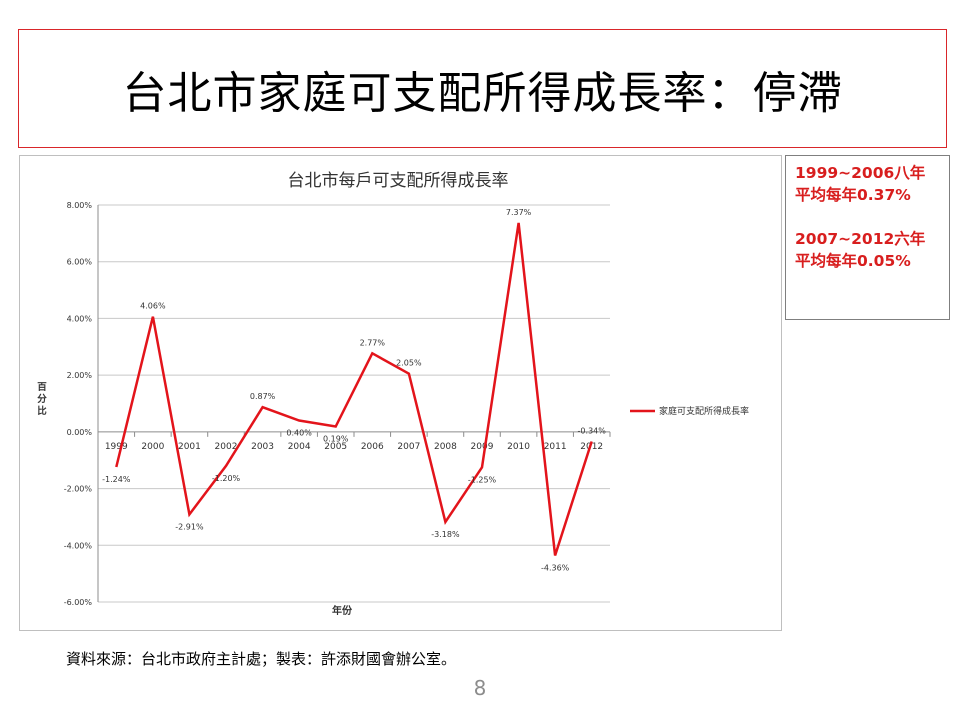 This screenshot has width=960, height=720. I want to click on y-axis-title-char: 百, so click(42, 387).